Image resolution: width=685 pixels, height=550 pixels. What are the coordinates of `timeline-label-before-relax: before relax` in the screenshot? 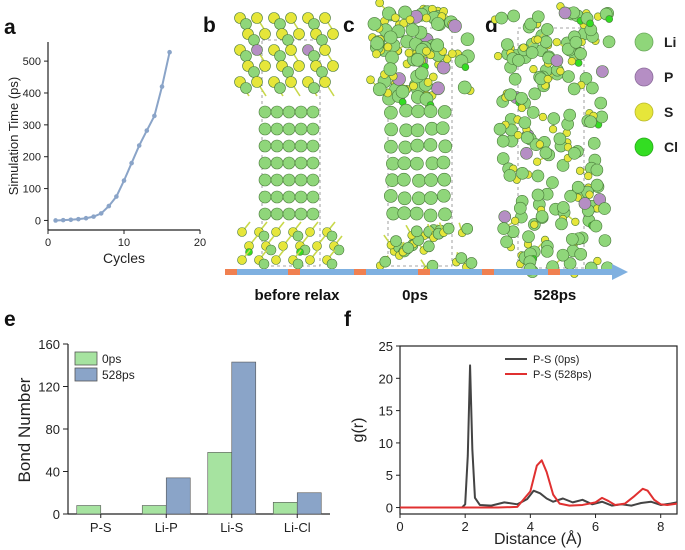 It's located at (297, 295).